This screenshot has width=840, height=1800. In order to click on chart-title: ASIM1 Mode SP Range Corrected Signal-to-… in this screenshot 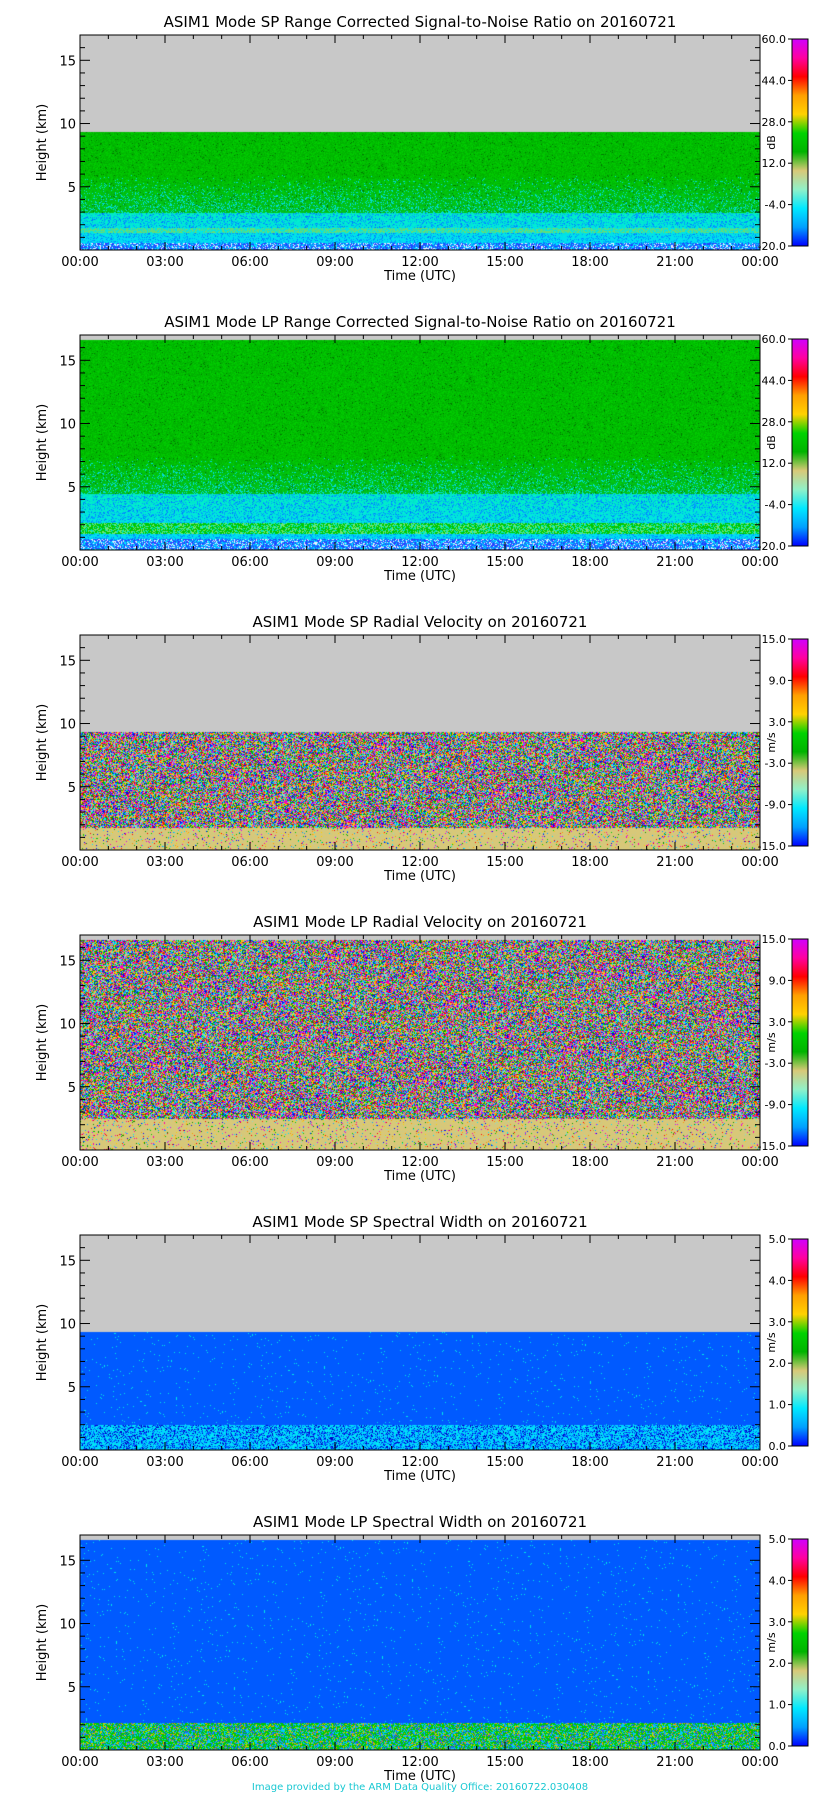, I will do `click(420, 22)`.